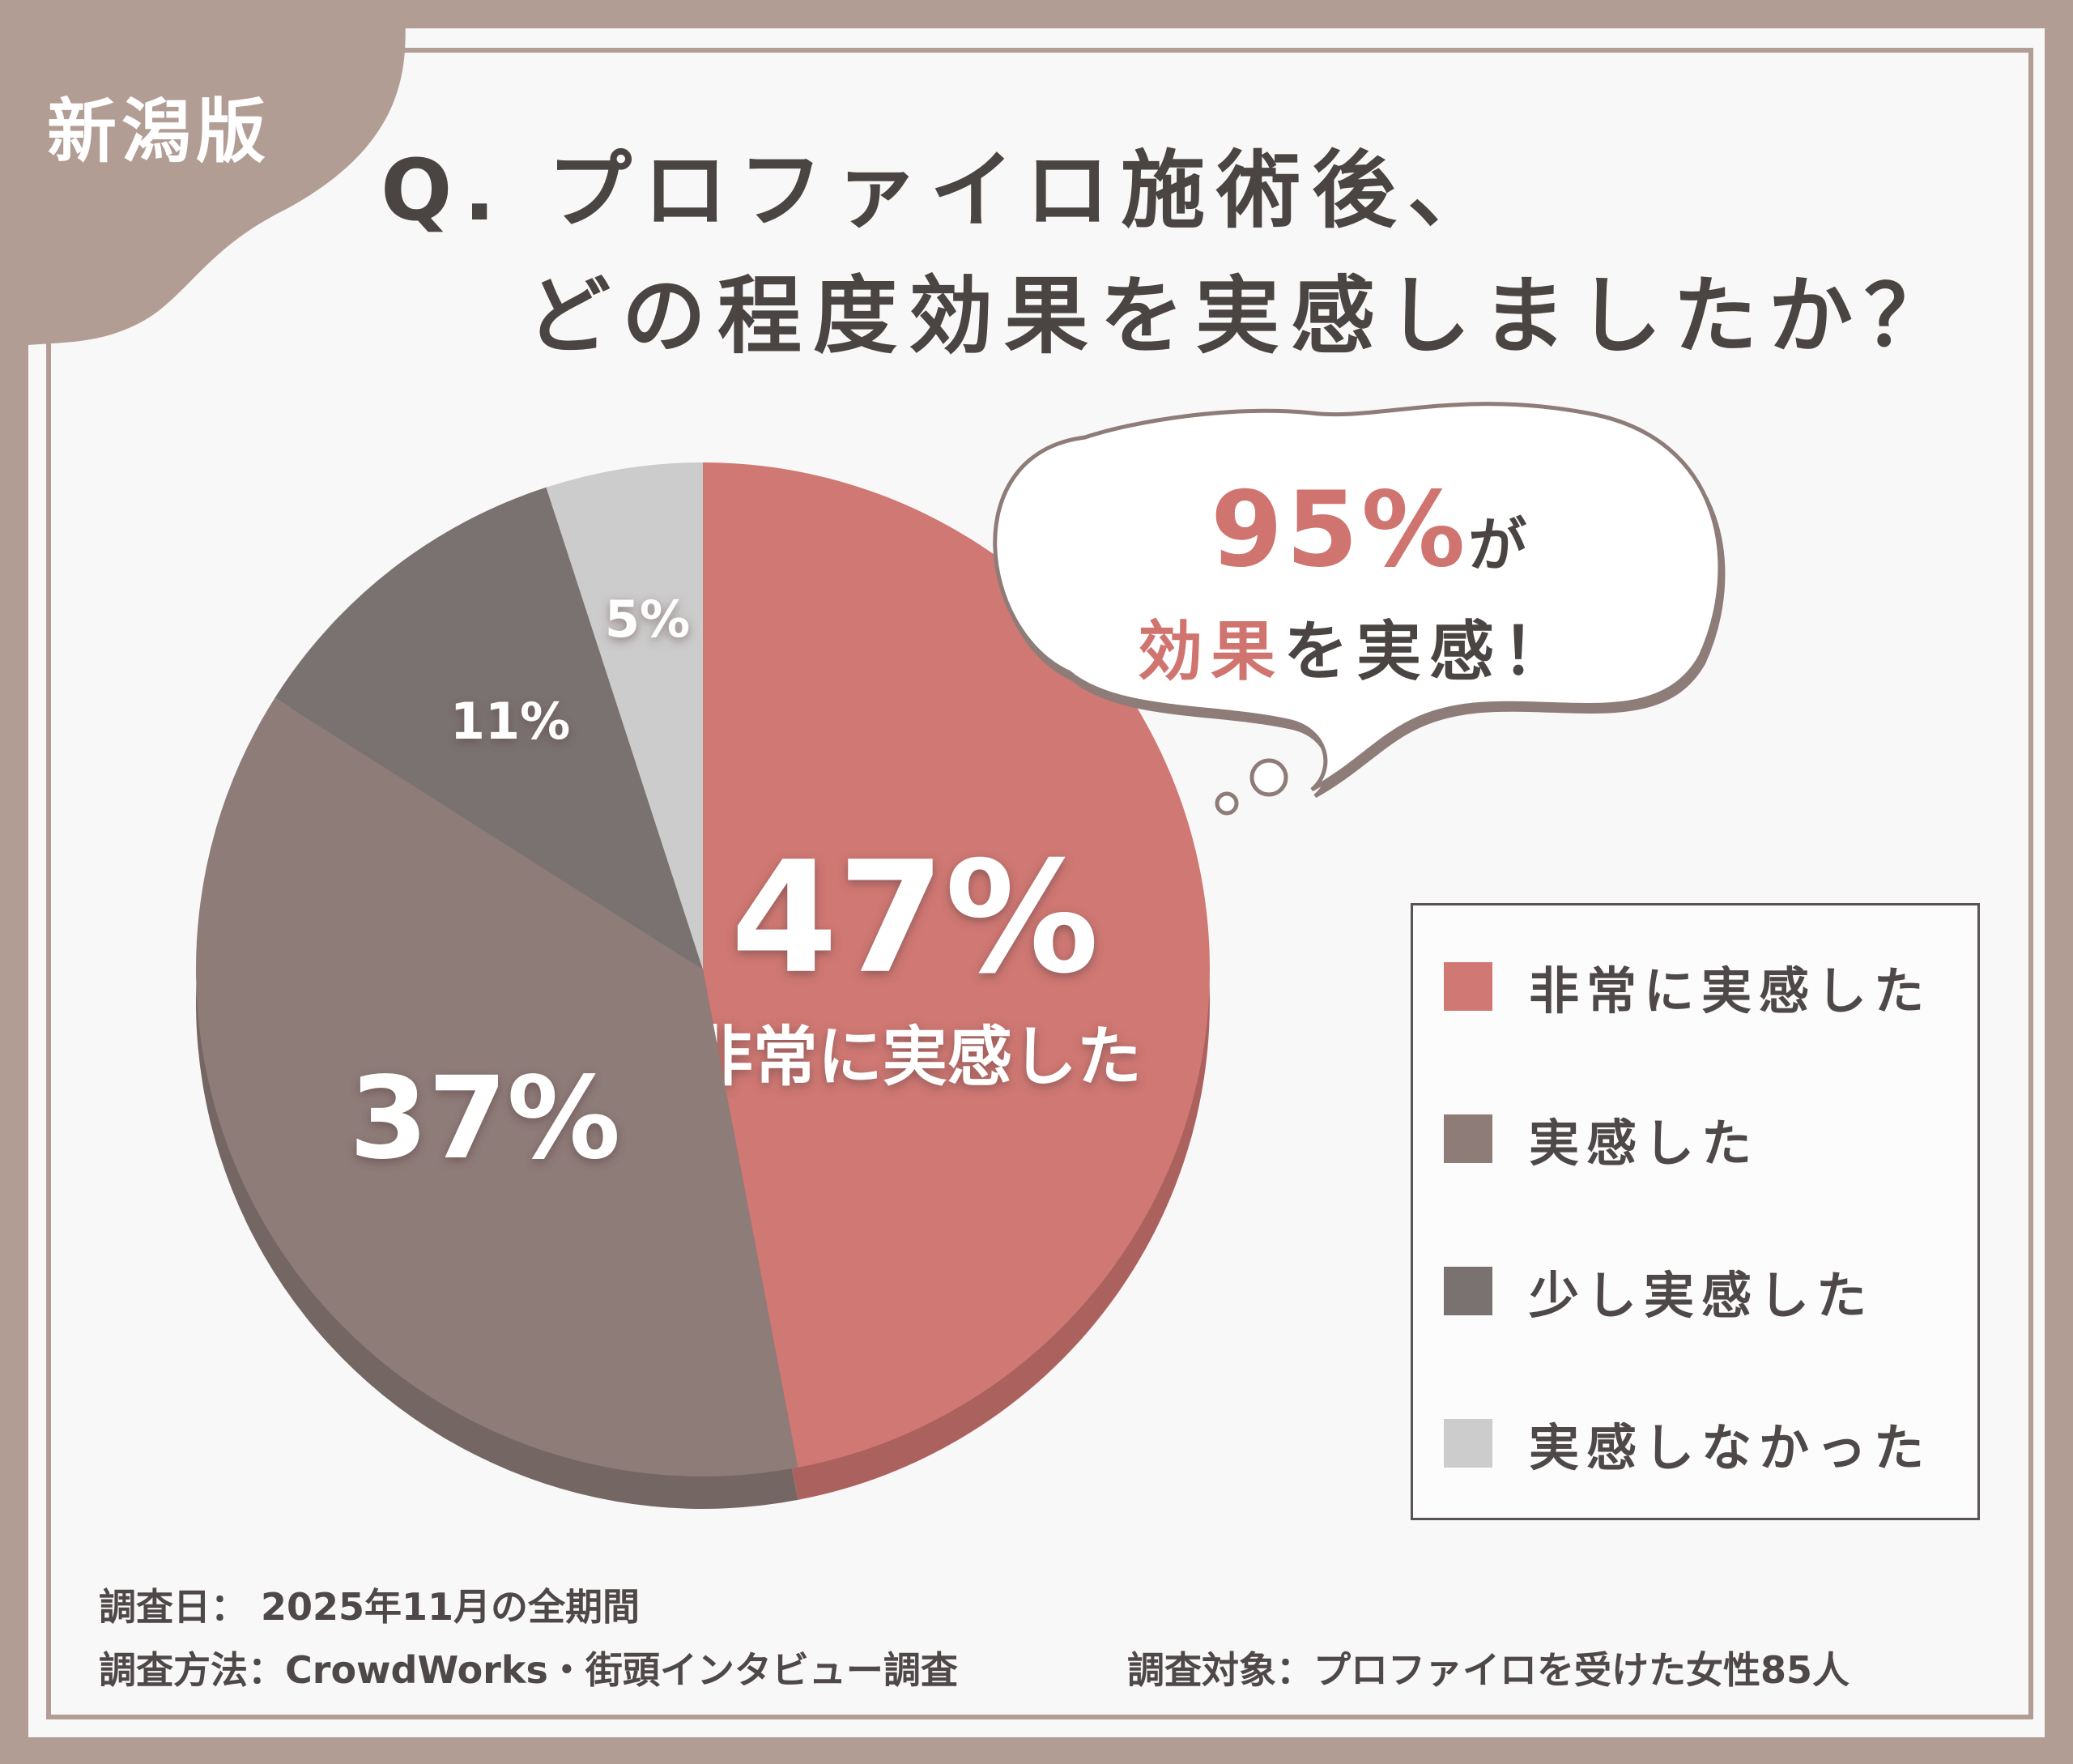  What do you see at coordinates (1340, 530) in the screenshot?
I see `callout-highlight: 95%` at bounding box center [1340, 530].